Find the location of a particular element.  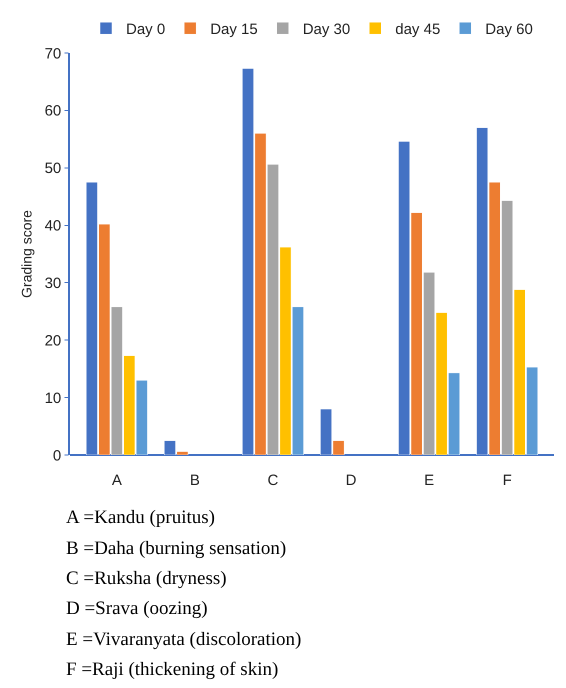

legend-label: Day 30 is located at coordinates (326, 29).